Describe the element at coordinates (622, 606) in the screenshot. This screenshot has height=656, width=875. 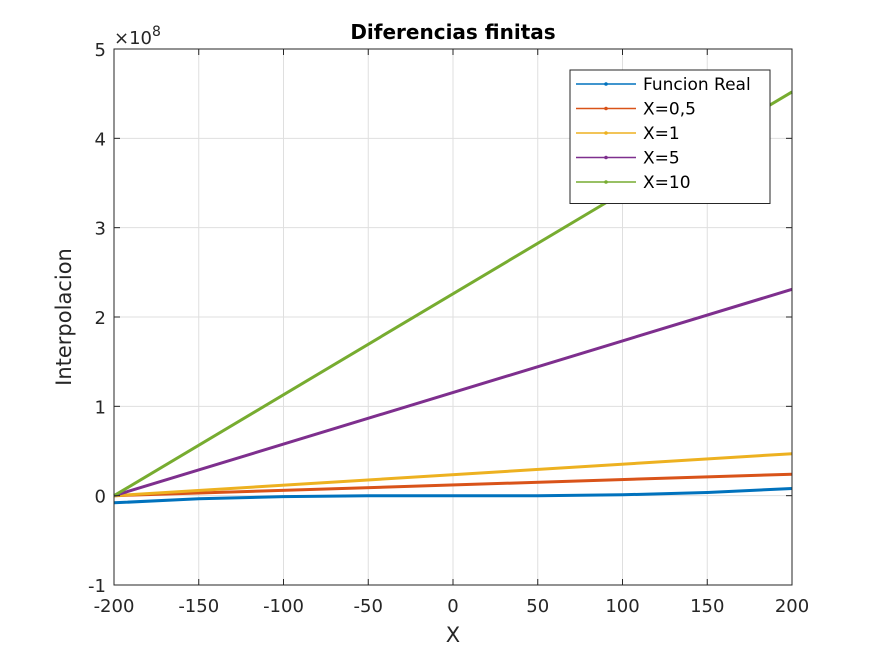
I see `x-tick-label: 100` at that location.